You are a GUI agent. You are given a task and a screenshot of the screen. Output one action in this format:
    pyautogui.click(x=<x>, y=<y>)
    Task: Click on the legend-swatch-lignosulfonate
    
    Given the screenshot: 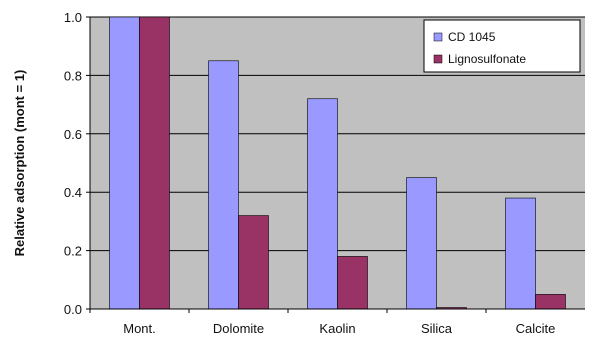 What is the action you would take?
    pyautogui.click(x=438, y=59)
    